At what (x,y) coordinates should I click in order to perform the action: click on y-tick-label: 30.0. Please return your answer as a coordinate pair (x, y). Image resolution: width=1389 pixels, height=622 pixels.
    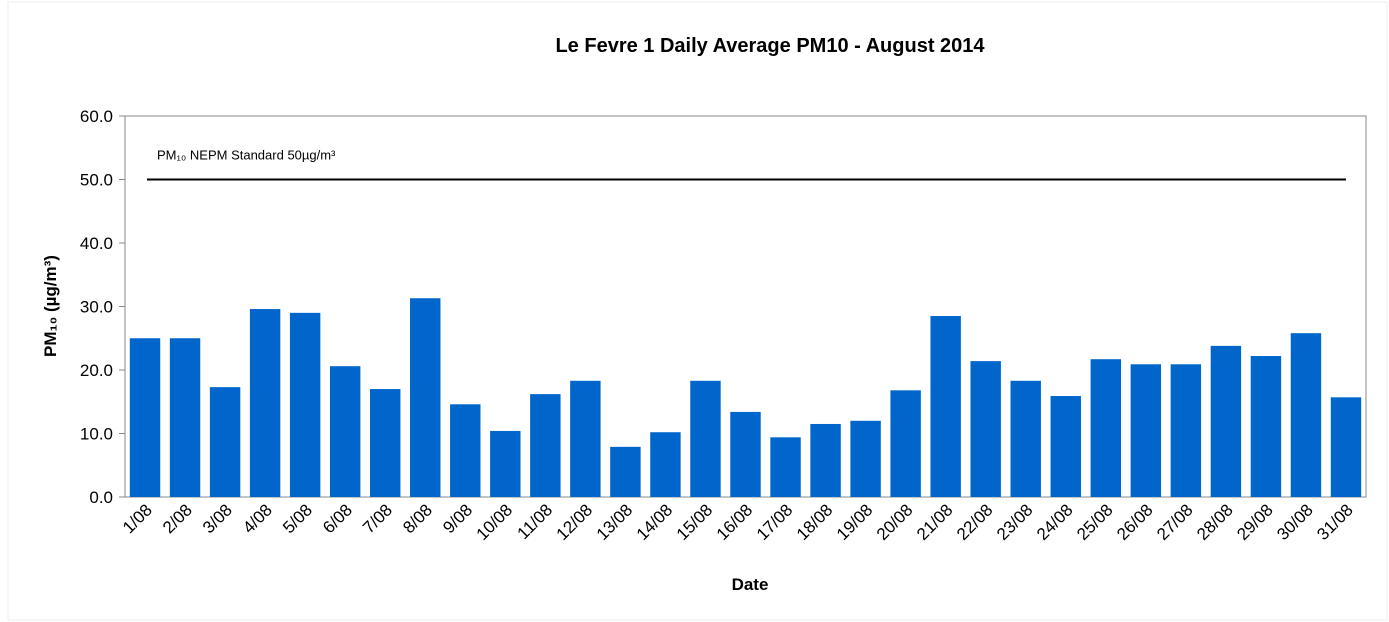
    Looking at the image, I should click on (96, 307).